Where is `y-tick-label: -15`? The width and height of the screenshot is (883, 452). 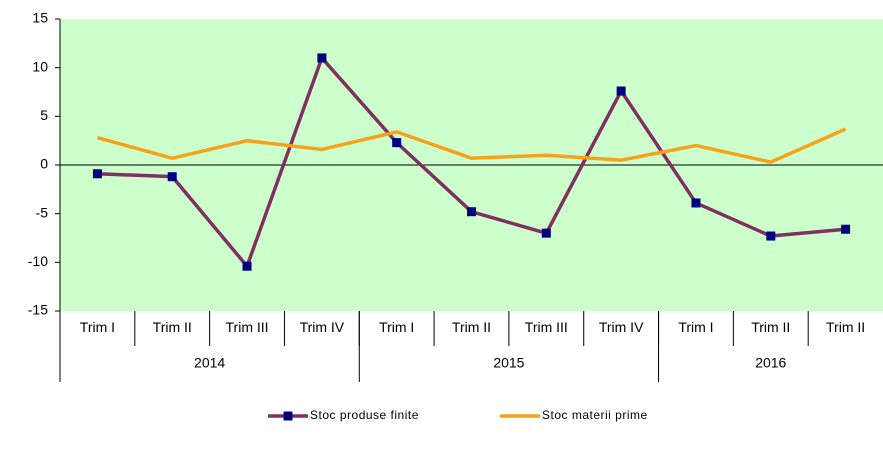
y-tick-label: -15 is located at coordinates (38, 310).